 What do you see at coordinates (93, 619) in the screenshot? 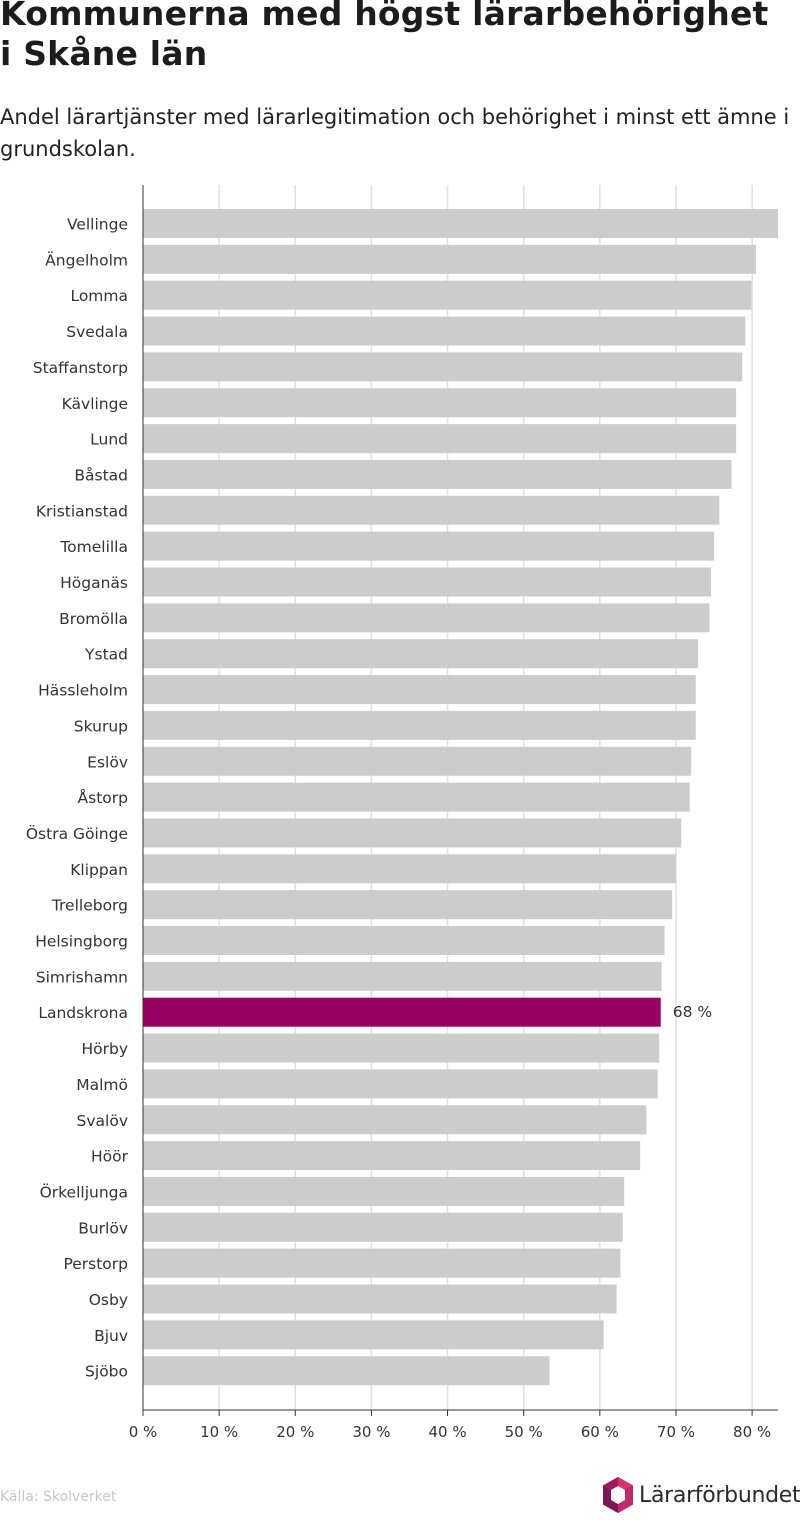
I see `category-label: Bromölla` at bounding box center [93, 619].